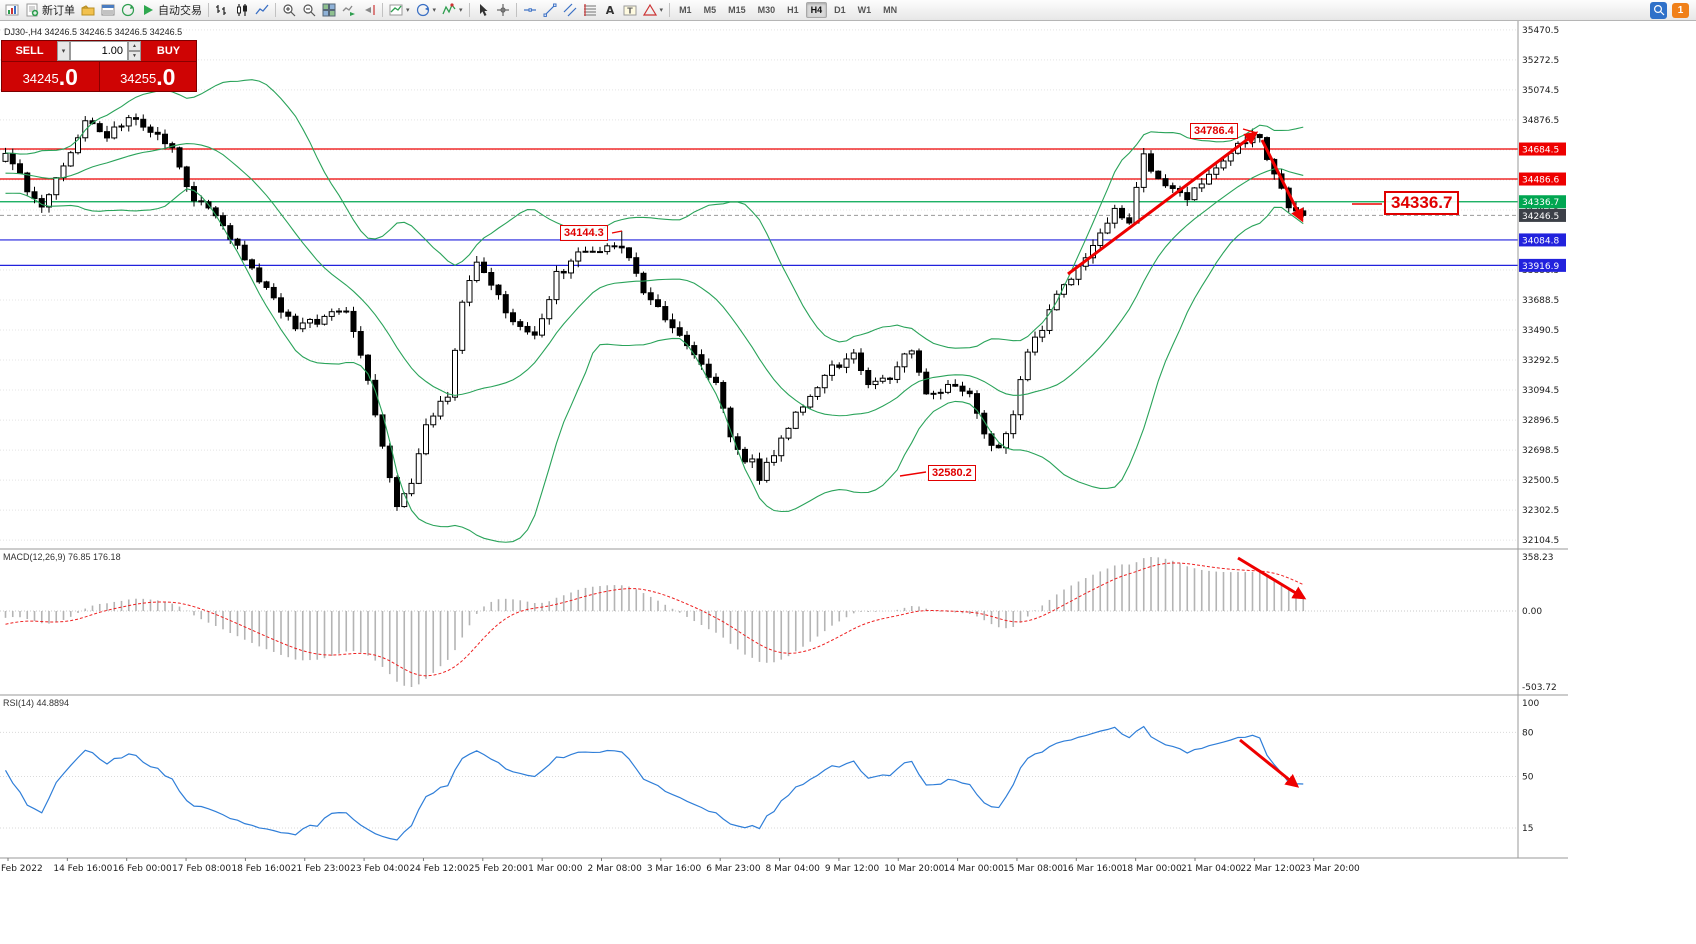  What do you see at coordinates (32, 10) in the screenshot?
I see `new-order-icon` at bounding box center [32, 10].